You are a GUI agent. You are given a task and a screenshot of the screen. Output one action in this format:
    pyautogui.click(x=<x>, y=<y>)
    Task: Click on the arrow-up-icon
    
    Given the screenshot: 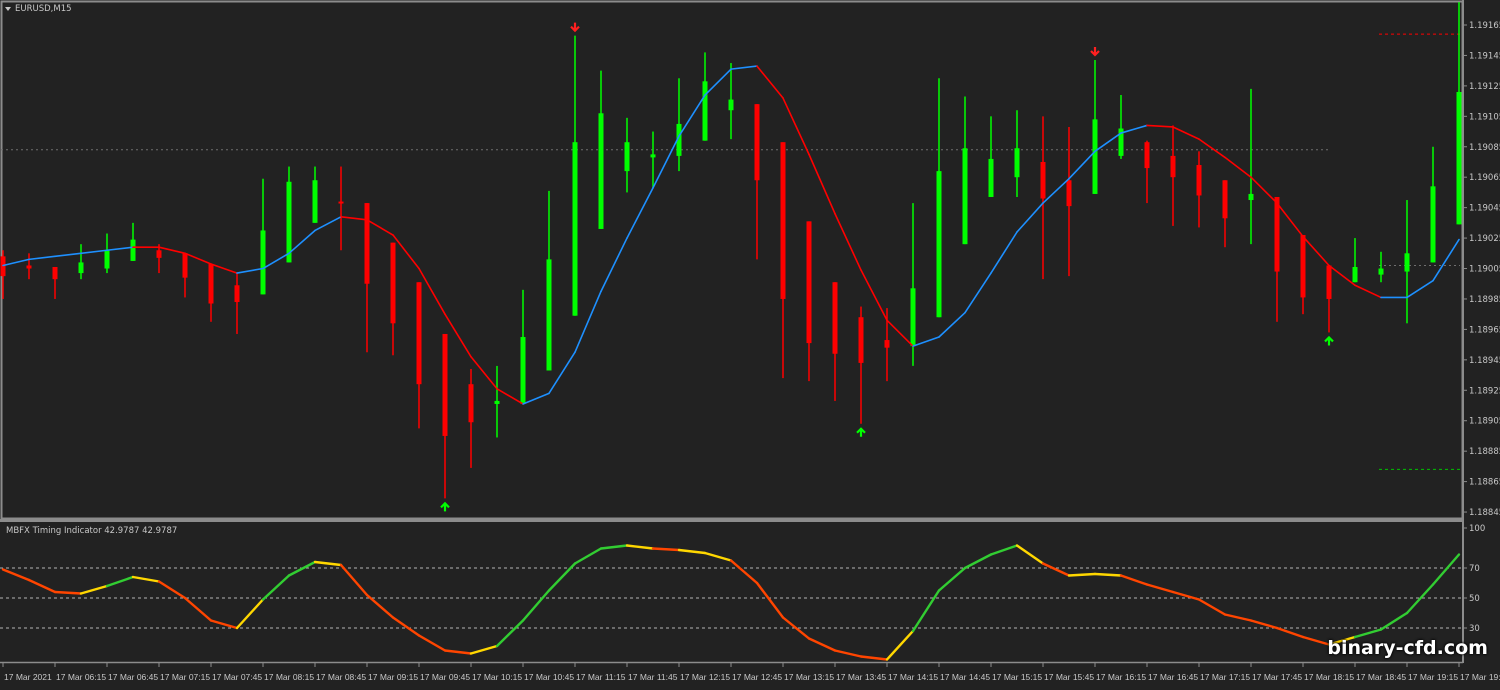 What is the action you would take?
    pyautogui.click(x=445, y=506)
    